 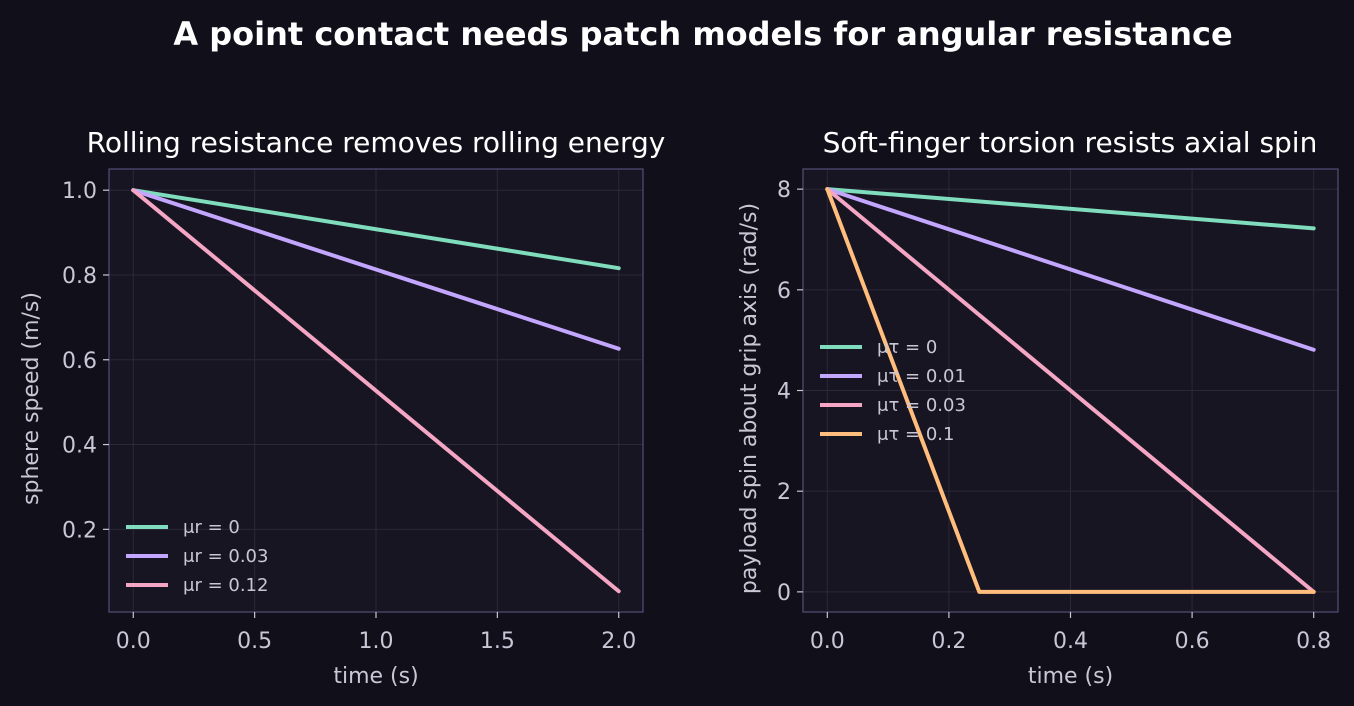 I want to click on y-tick-label: 0.6, so click(x=79, y=361).